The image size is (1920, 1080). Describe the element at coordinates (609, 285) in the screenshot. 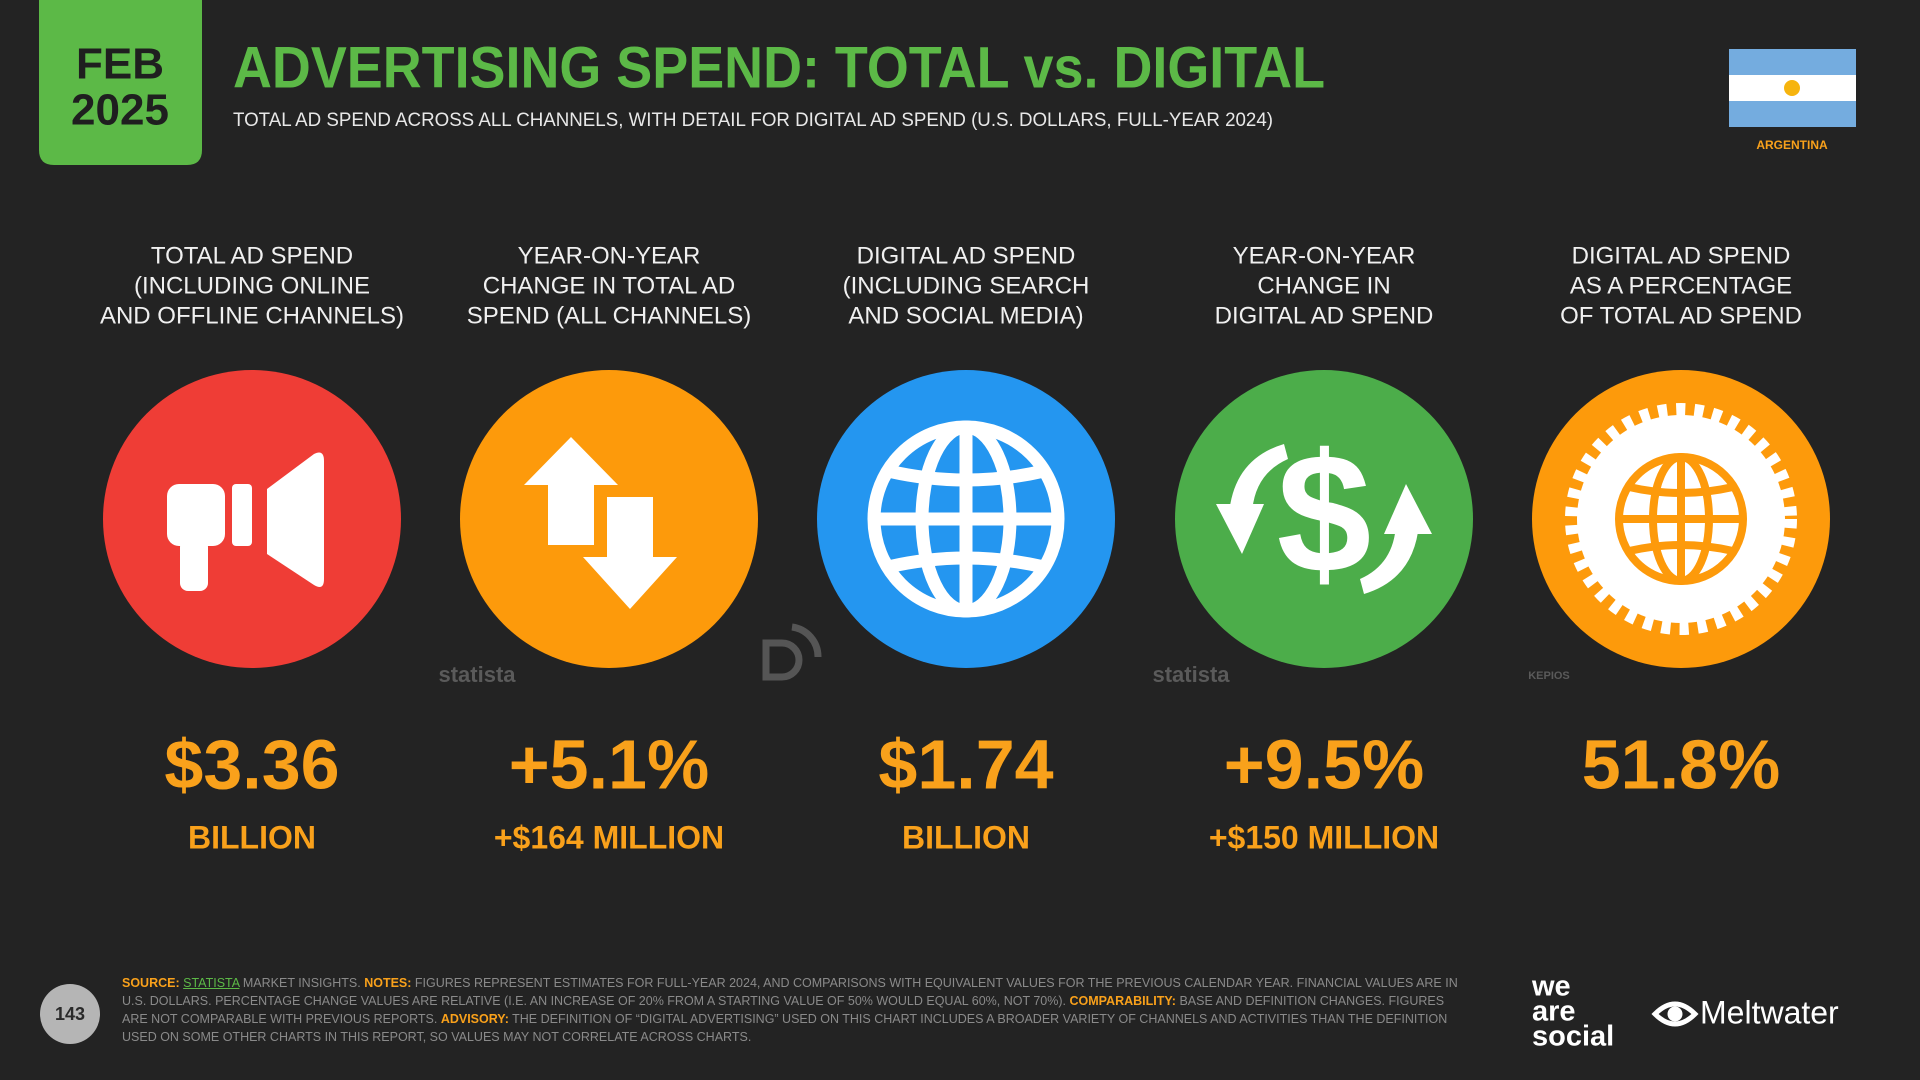

I see `column-header: CHANGE IN TOTAL AD` at that location.